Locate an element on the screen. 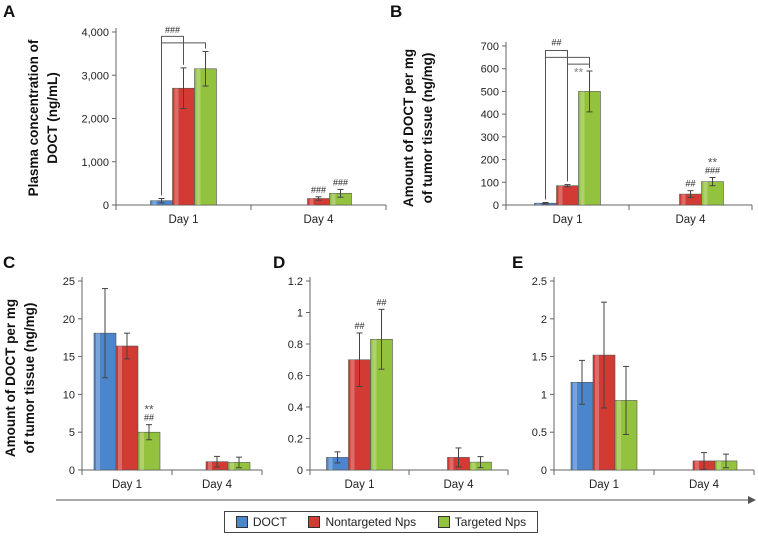 The image size is (758, 537). legend-item-doct: DOCT is located at coordinates (261, 522).